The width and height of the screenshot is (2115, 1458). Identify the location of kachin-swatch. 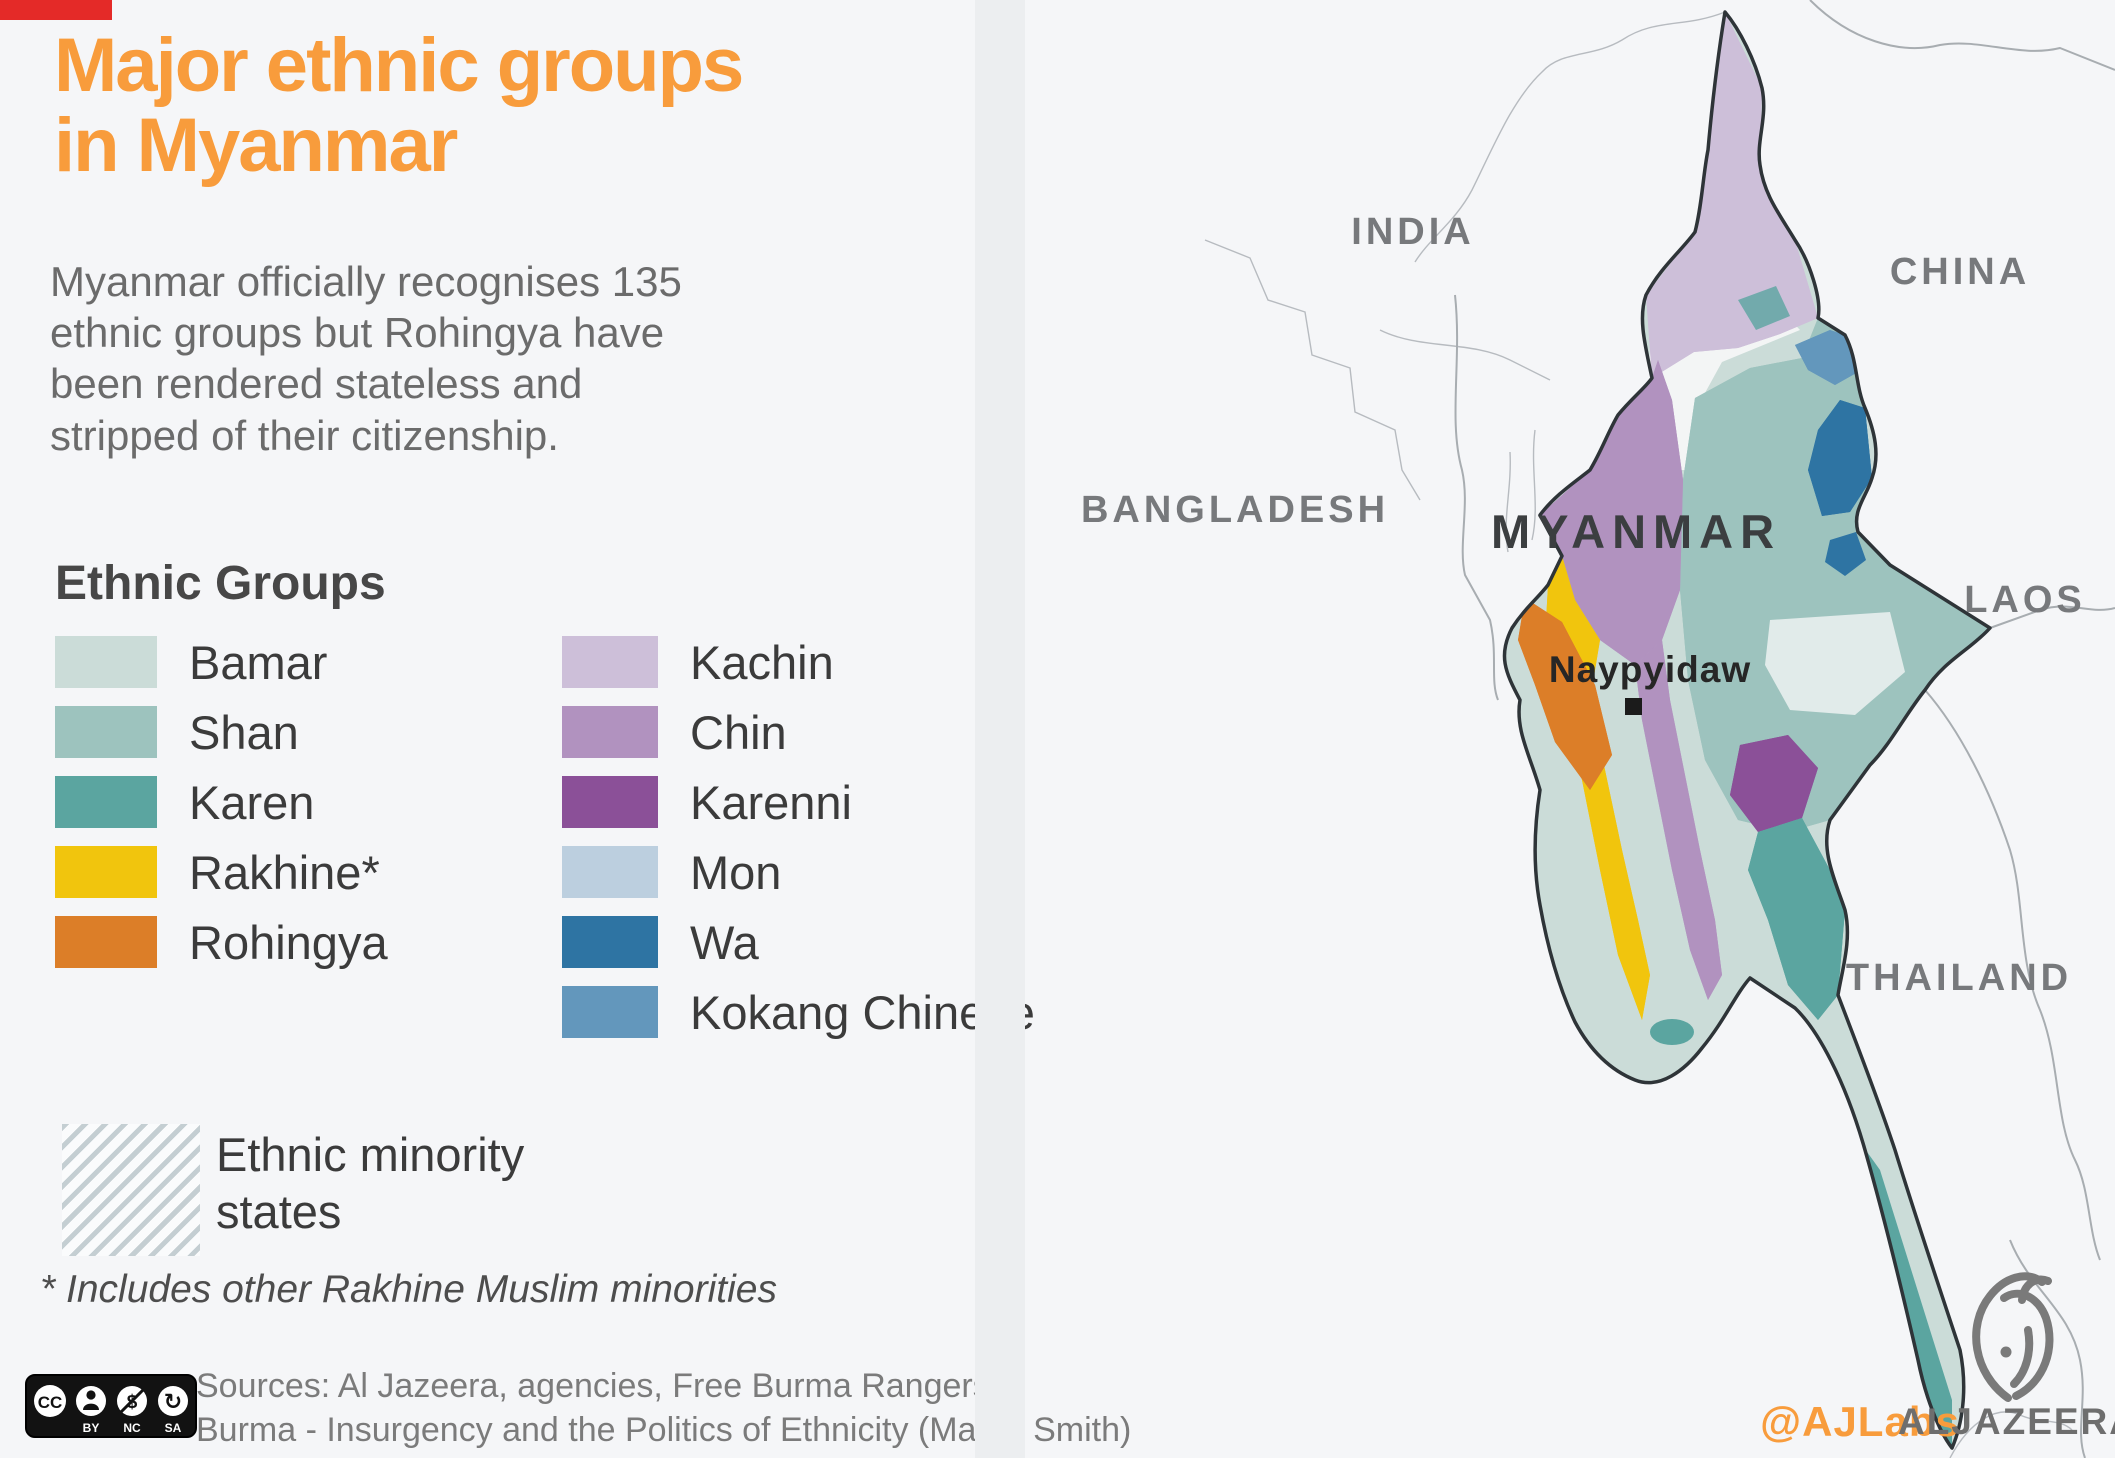
(610, 662).